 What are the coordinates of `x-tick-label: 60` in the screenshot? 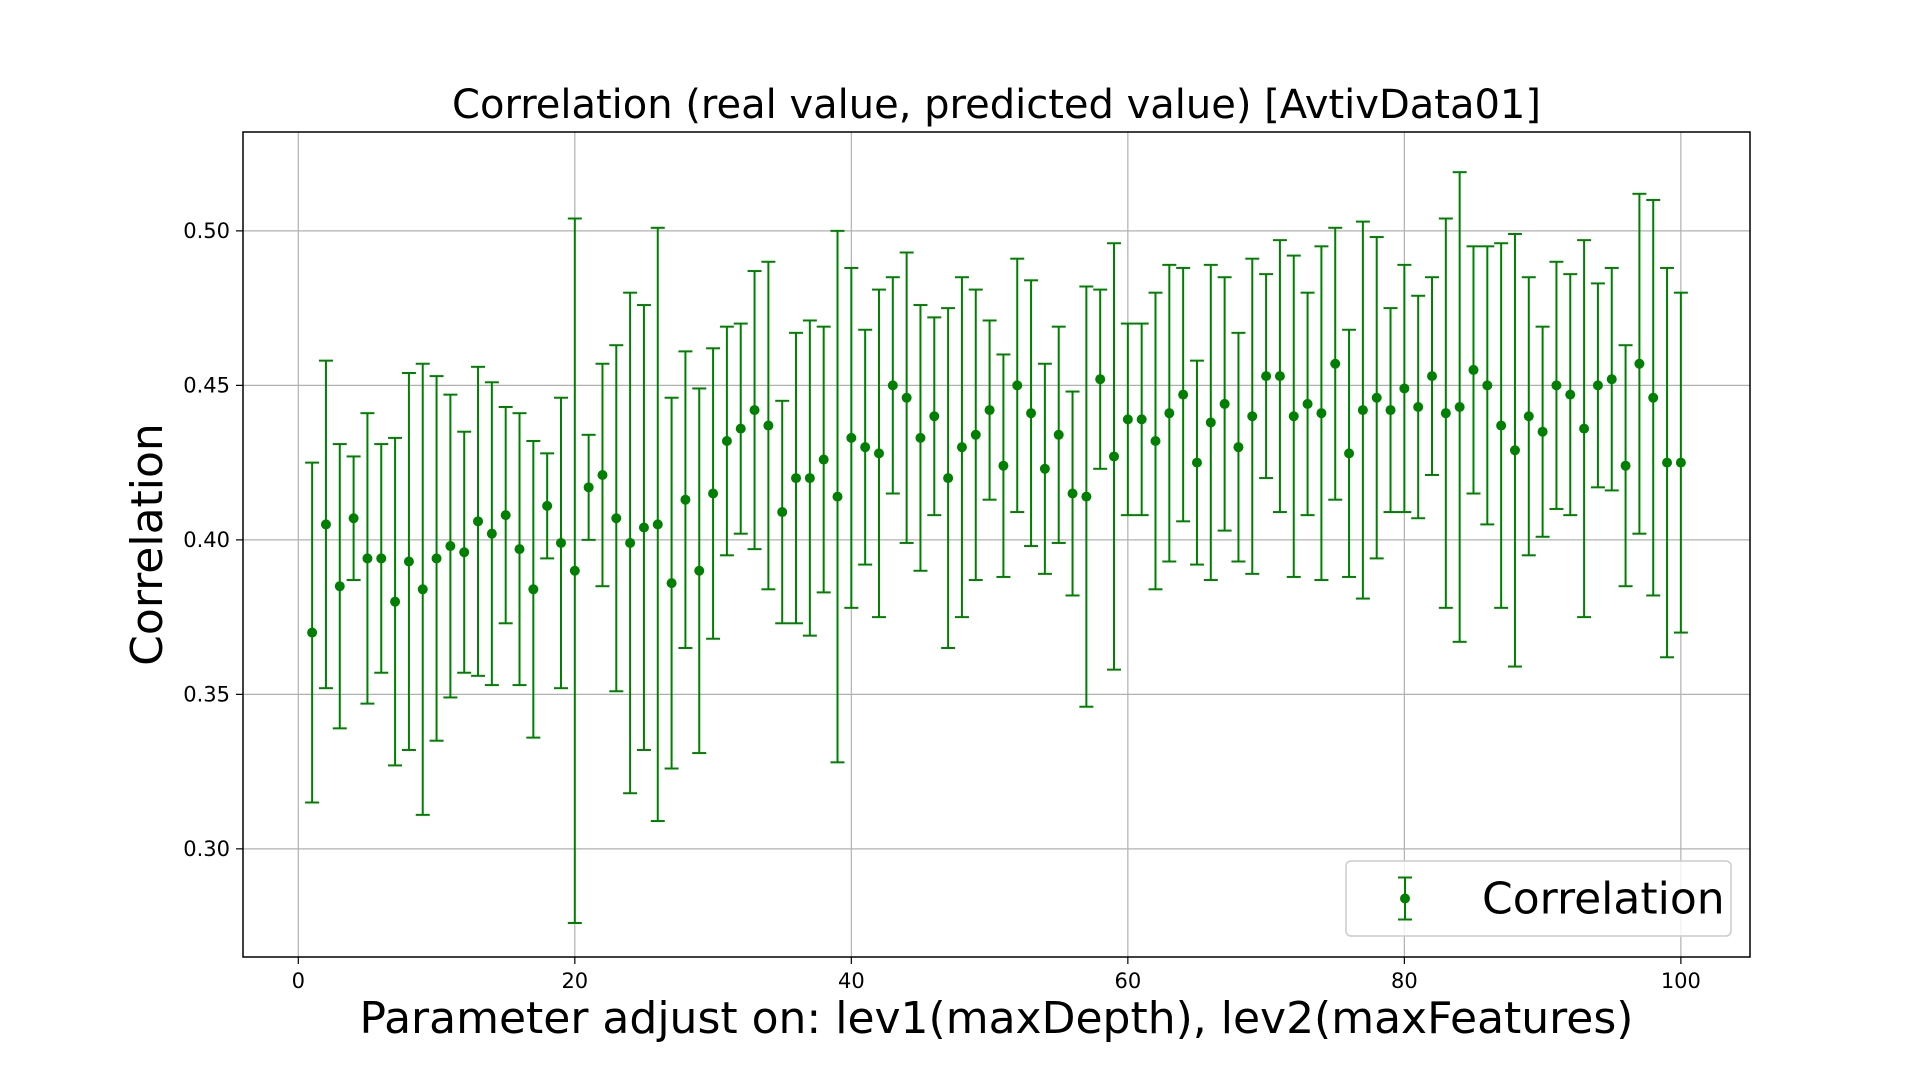 It's located at (1127, 981).